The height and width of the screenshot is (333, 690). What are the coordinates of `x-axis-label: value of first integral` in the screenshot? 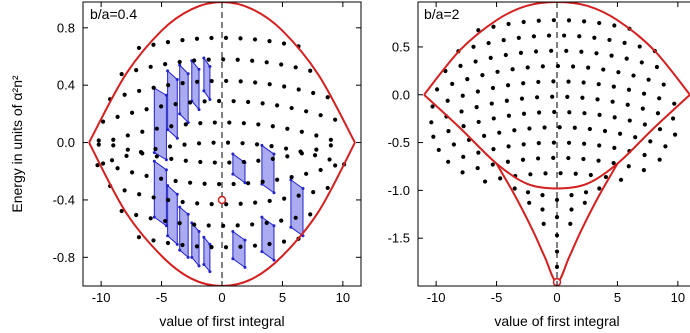 It's located at (556, 321).